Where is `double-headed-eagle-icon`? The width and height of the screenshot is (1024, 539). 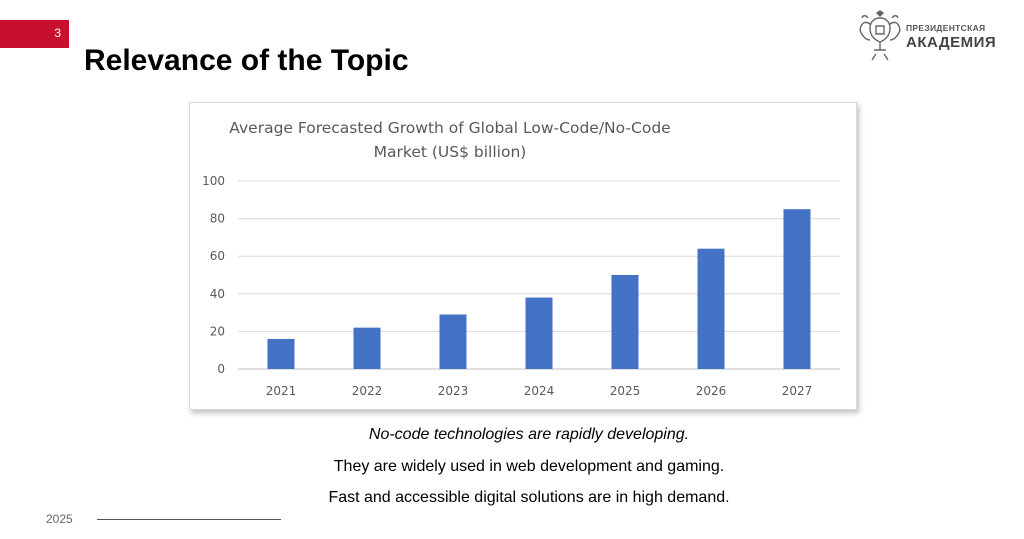 double-headed-eagle-icon is located at coordinates (880, 35).